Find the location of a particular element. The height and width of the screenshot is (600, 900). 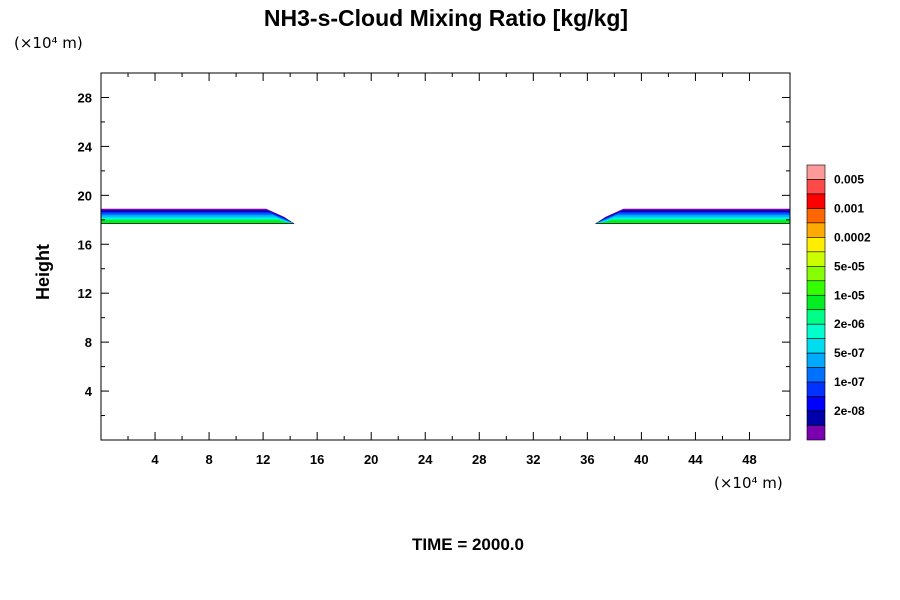

colorbar-label: 5e-07 is located at coordinates (849, 353).